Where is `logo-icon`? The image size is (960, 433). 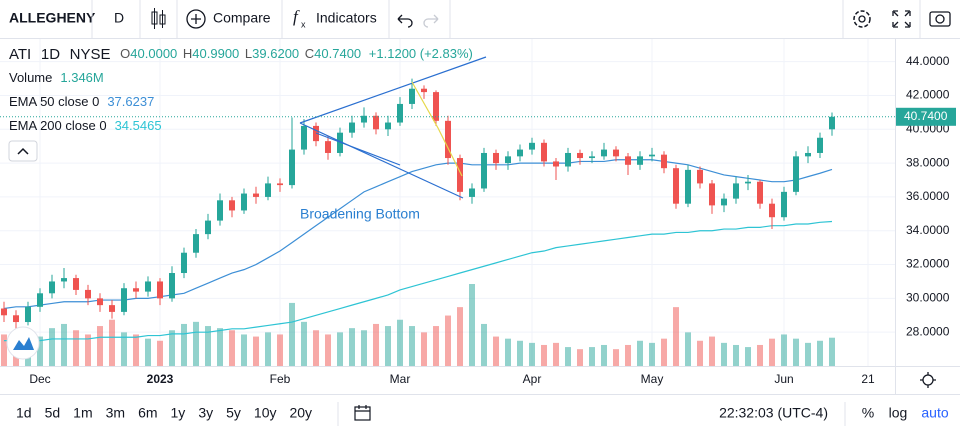
logo-icon is located at coordinates (23, 343).